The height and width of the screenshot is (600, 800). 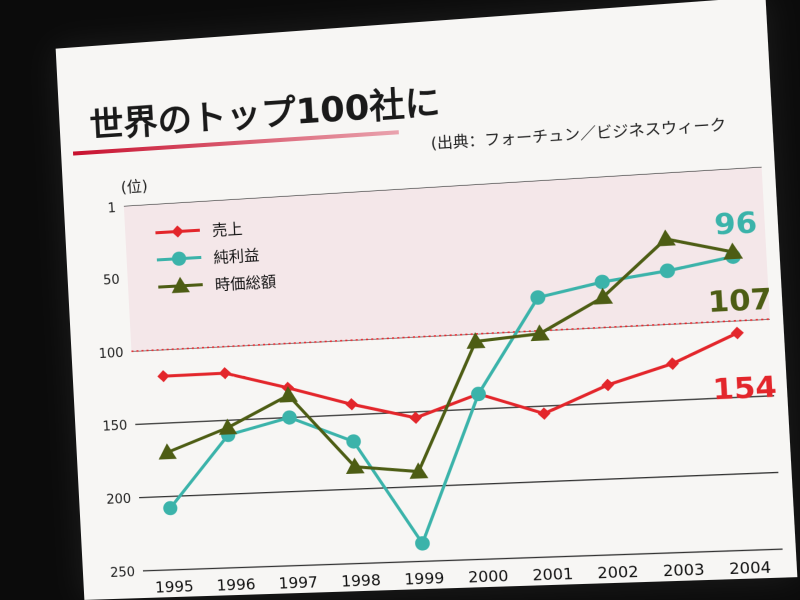 I want to click on legend-label: 時価総額, so click(x=245, y=283).